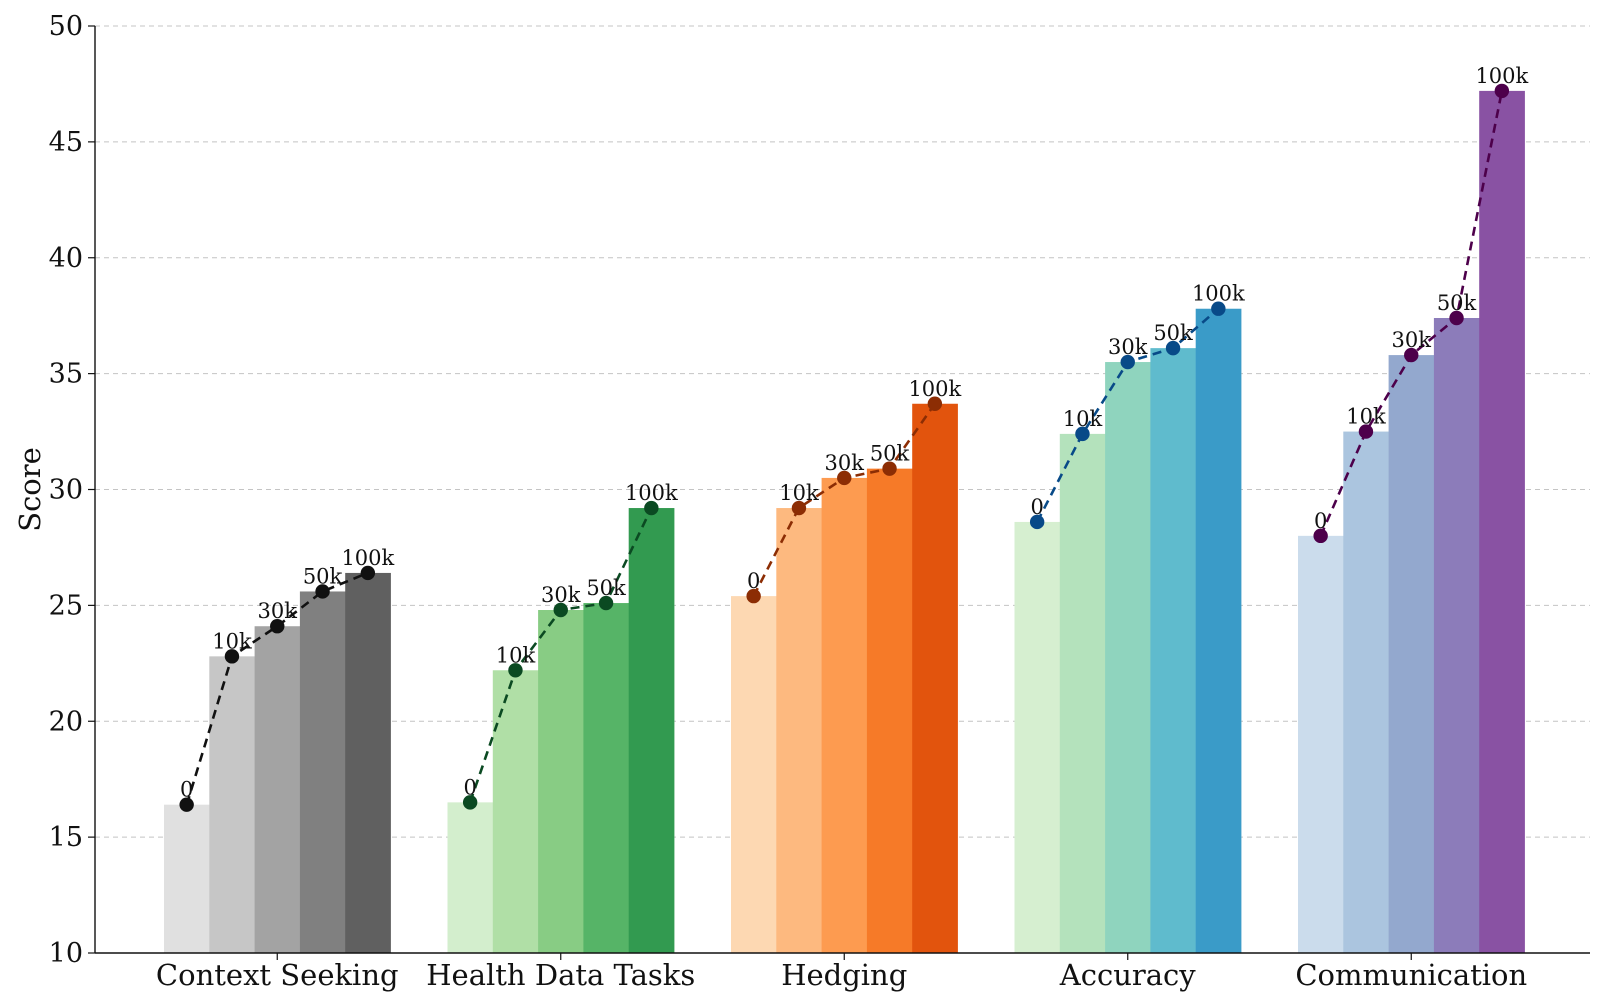 Image resolution: width=1600 pixels, height=1000 pixels. Describe the element at coordinates (66, 490) in the screenshot. I see `y-tick-label: 30` at that location.